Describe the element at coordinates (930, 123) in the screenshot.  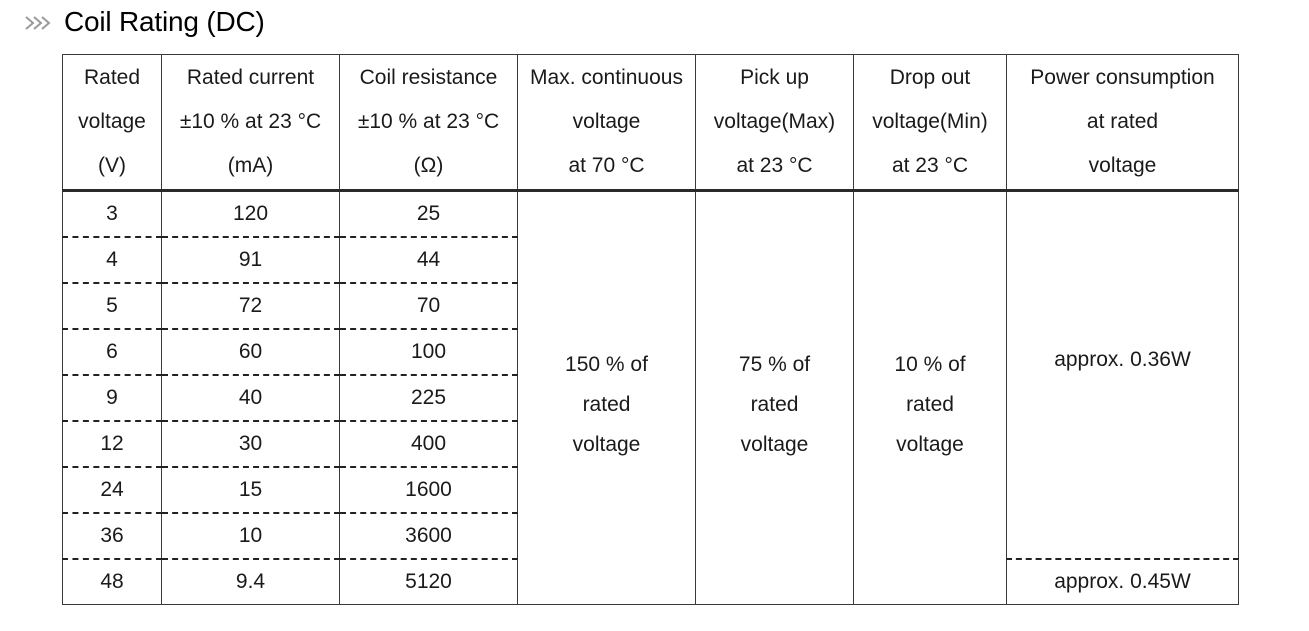
I see `header-drop-out-voltage: Drop out voltage(Min) at 23 °C` at that location.